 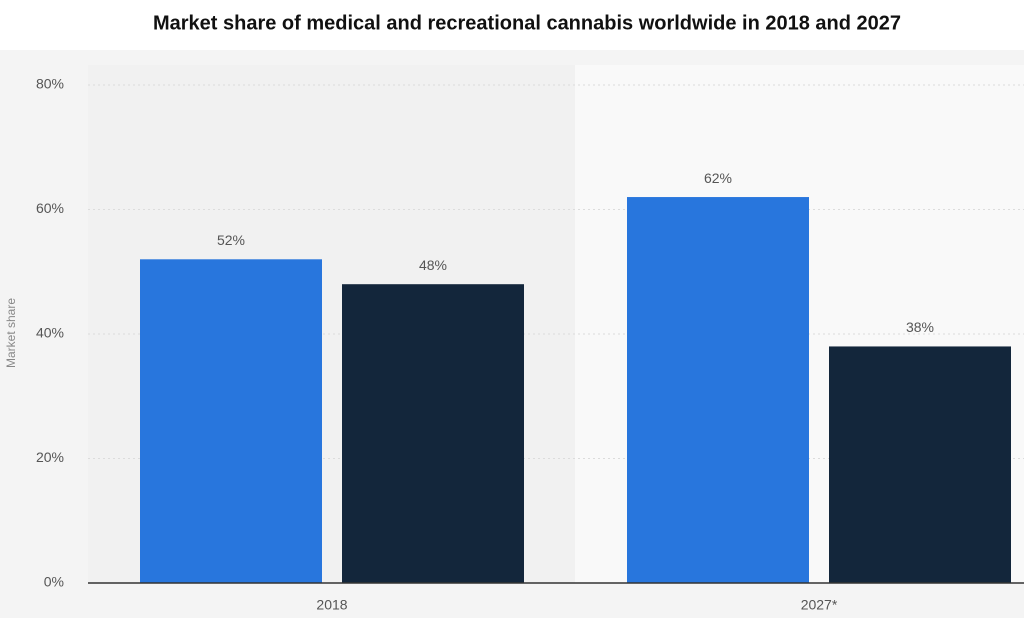 What do you see at coordinates (54, 582) in the screenshot?
I see `y-tick-label: 0%` at bounding box center [54, 582].